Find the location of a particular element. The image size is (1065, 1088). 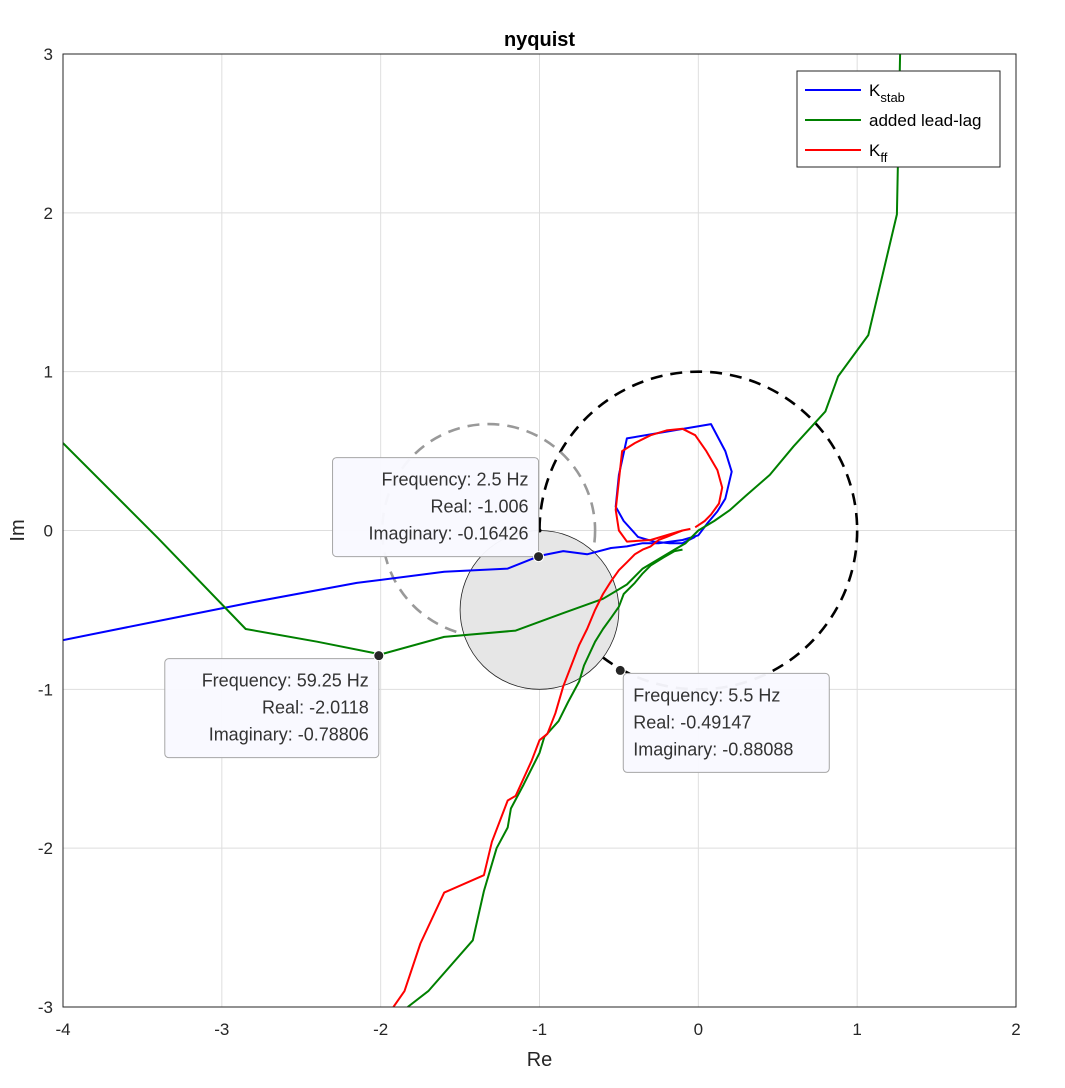

x-tick-label: -2 is located at coordinates (380, 1029).